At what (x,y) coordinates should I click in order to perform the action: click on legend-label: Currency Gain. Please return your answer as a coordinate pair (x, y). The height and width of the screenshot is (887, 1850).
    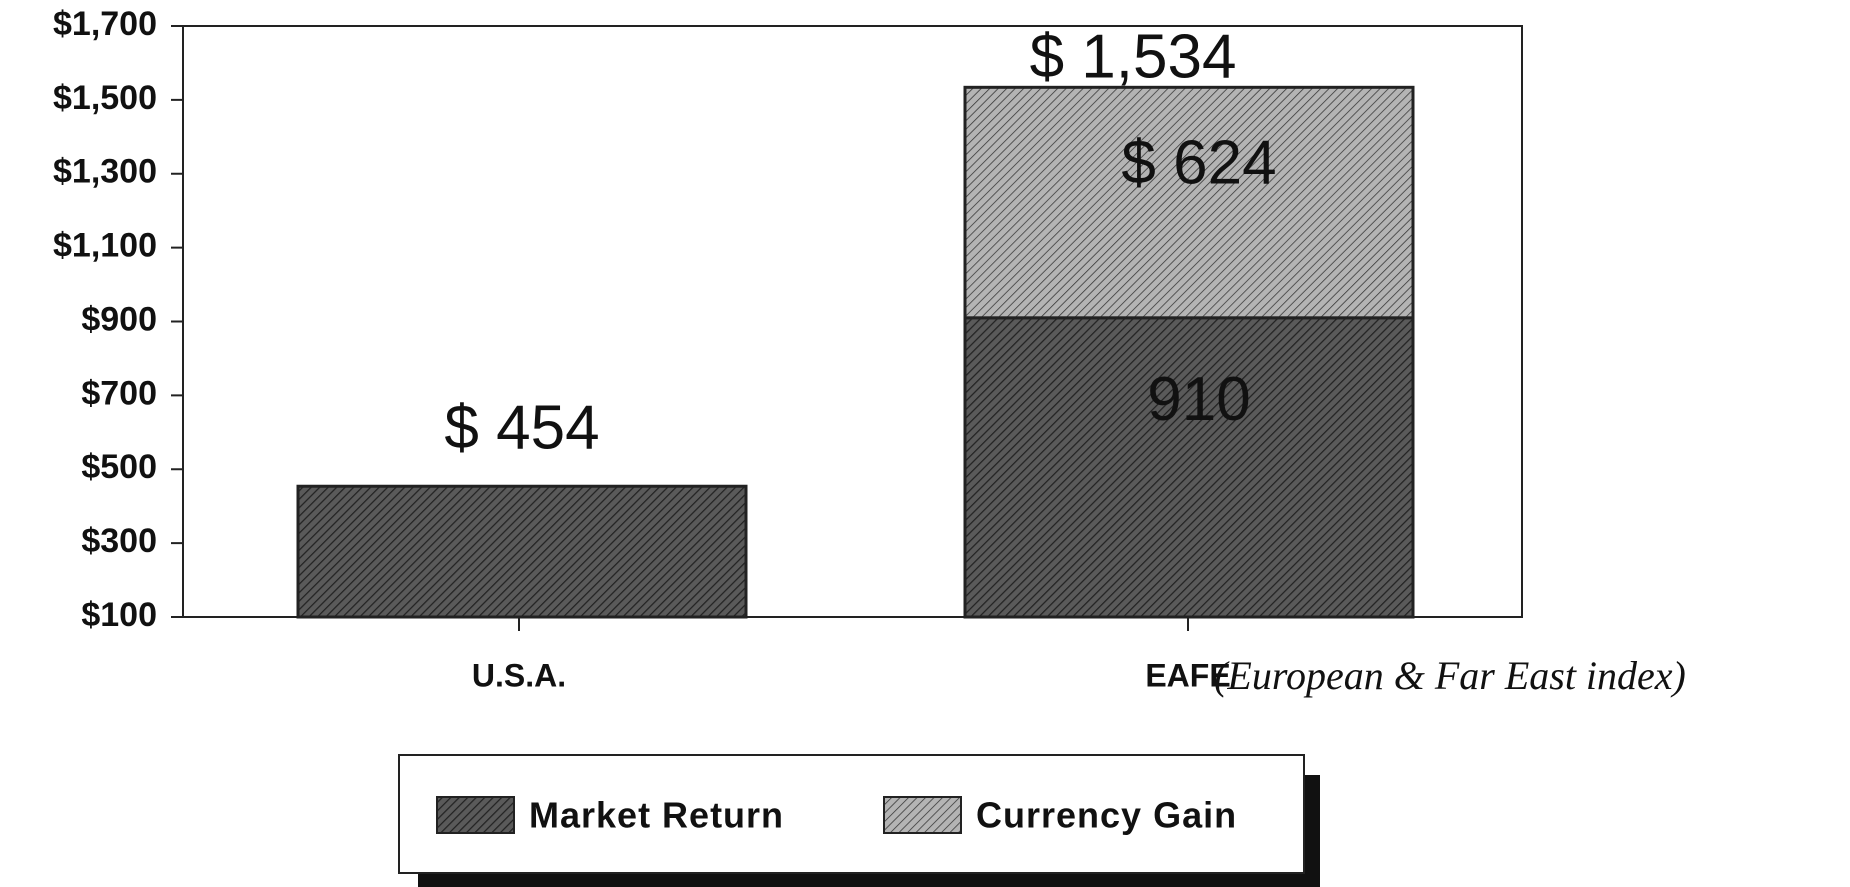
    Looking at the image, I should click on (1106, 815).